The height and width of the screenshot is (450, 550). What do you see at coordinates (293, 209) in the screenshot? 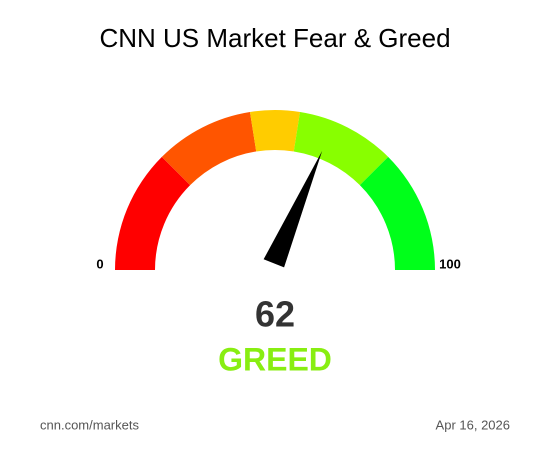
I see `needle` at bounding box center [293, 209].